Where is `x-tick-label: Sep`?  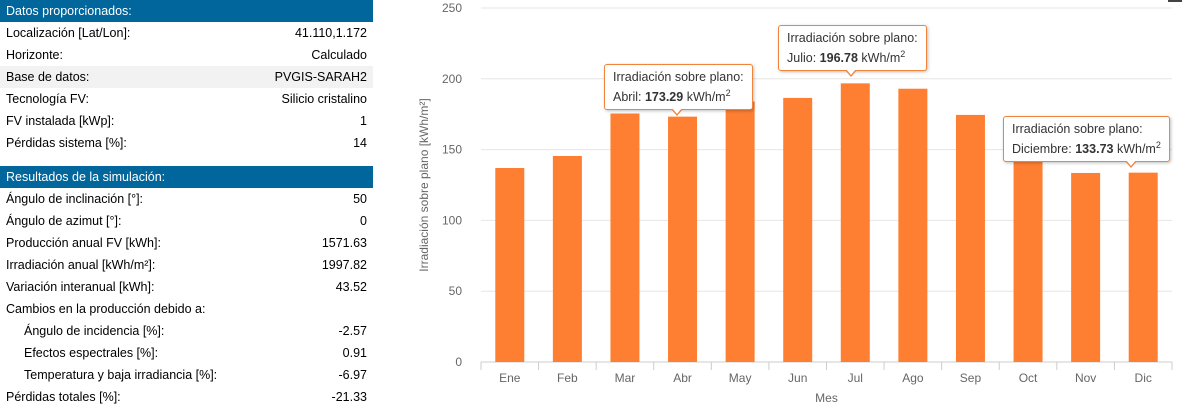 x-tick-label: Sep is located at coordinates (971, 378).